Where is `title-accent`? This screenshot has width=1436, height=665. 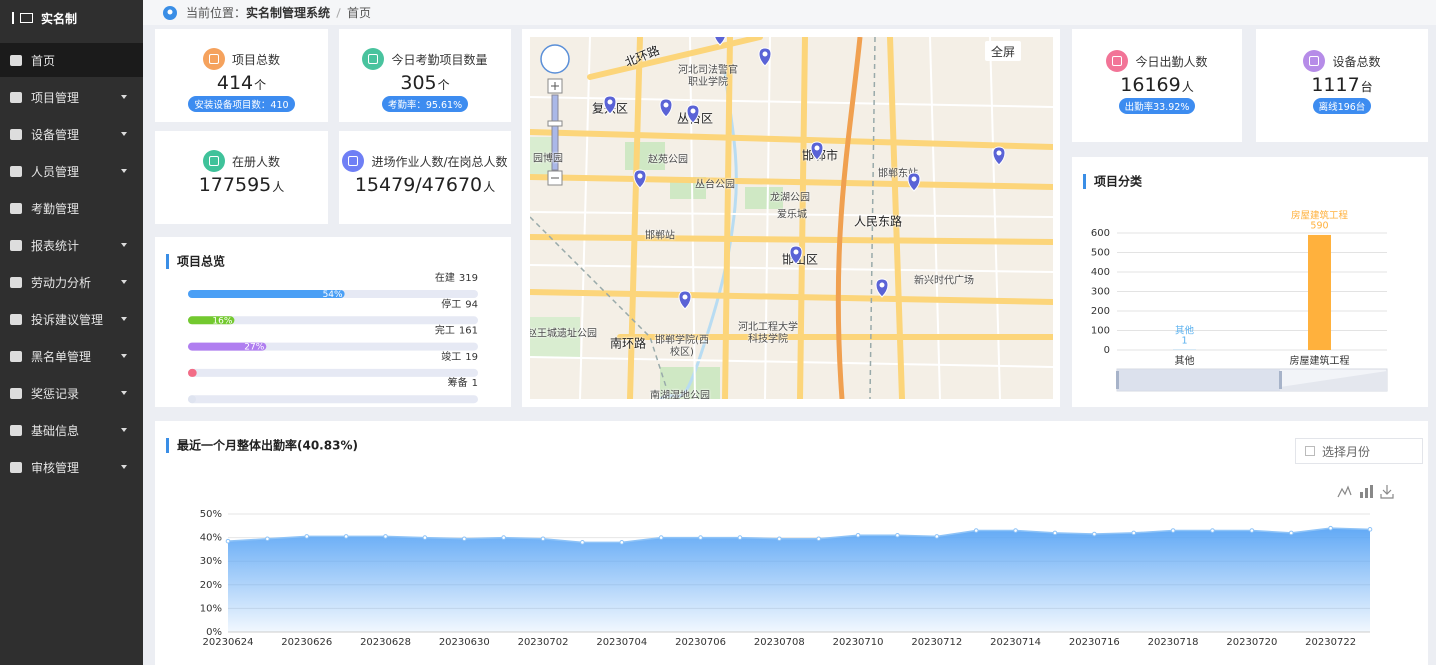 title-accent is located at coordinates (167, 445).